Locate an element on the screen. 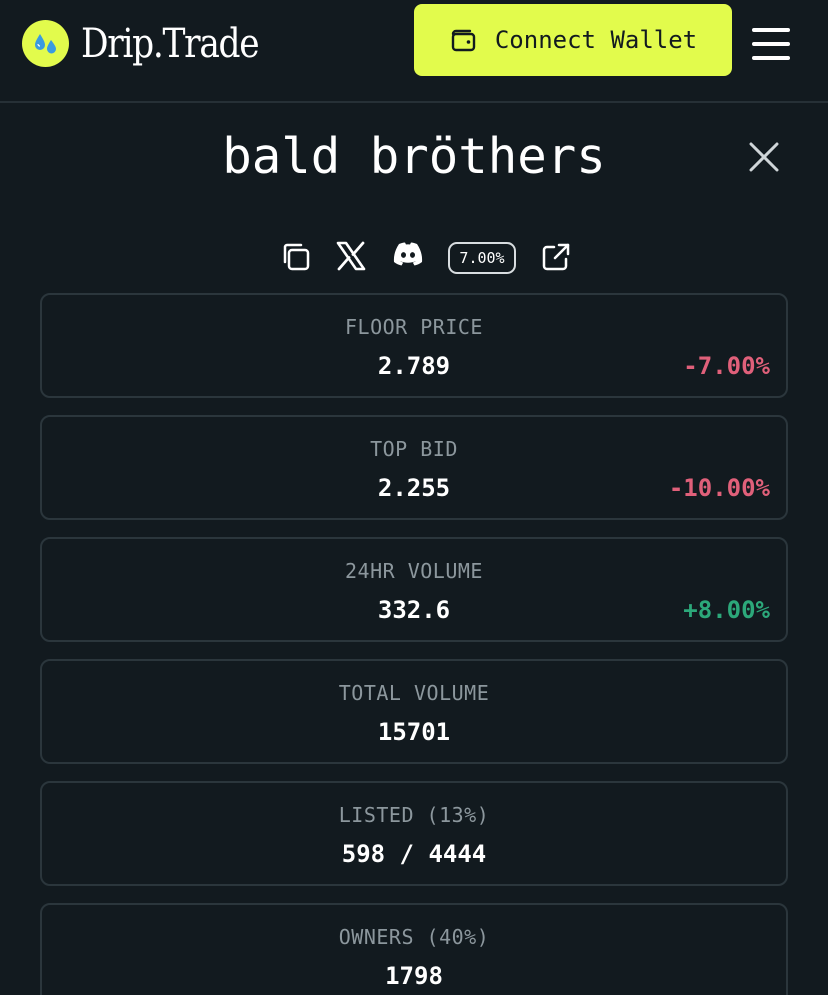 The image size is (828, 995). stat-change: -10.00% is located at coordinates (719, 488).